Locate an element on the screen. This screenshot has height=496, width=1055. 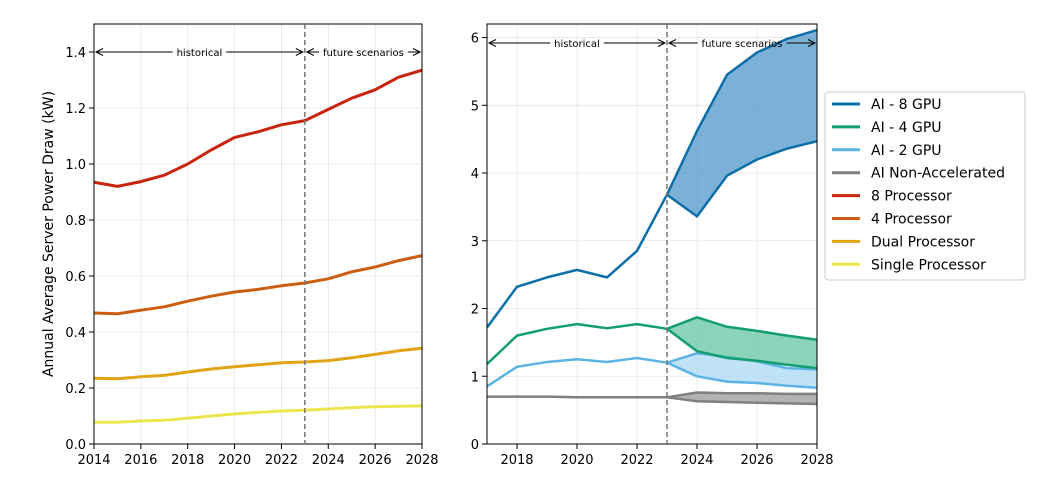
legend-label: AI - 2 GPU is located at coordinates (906, 151).